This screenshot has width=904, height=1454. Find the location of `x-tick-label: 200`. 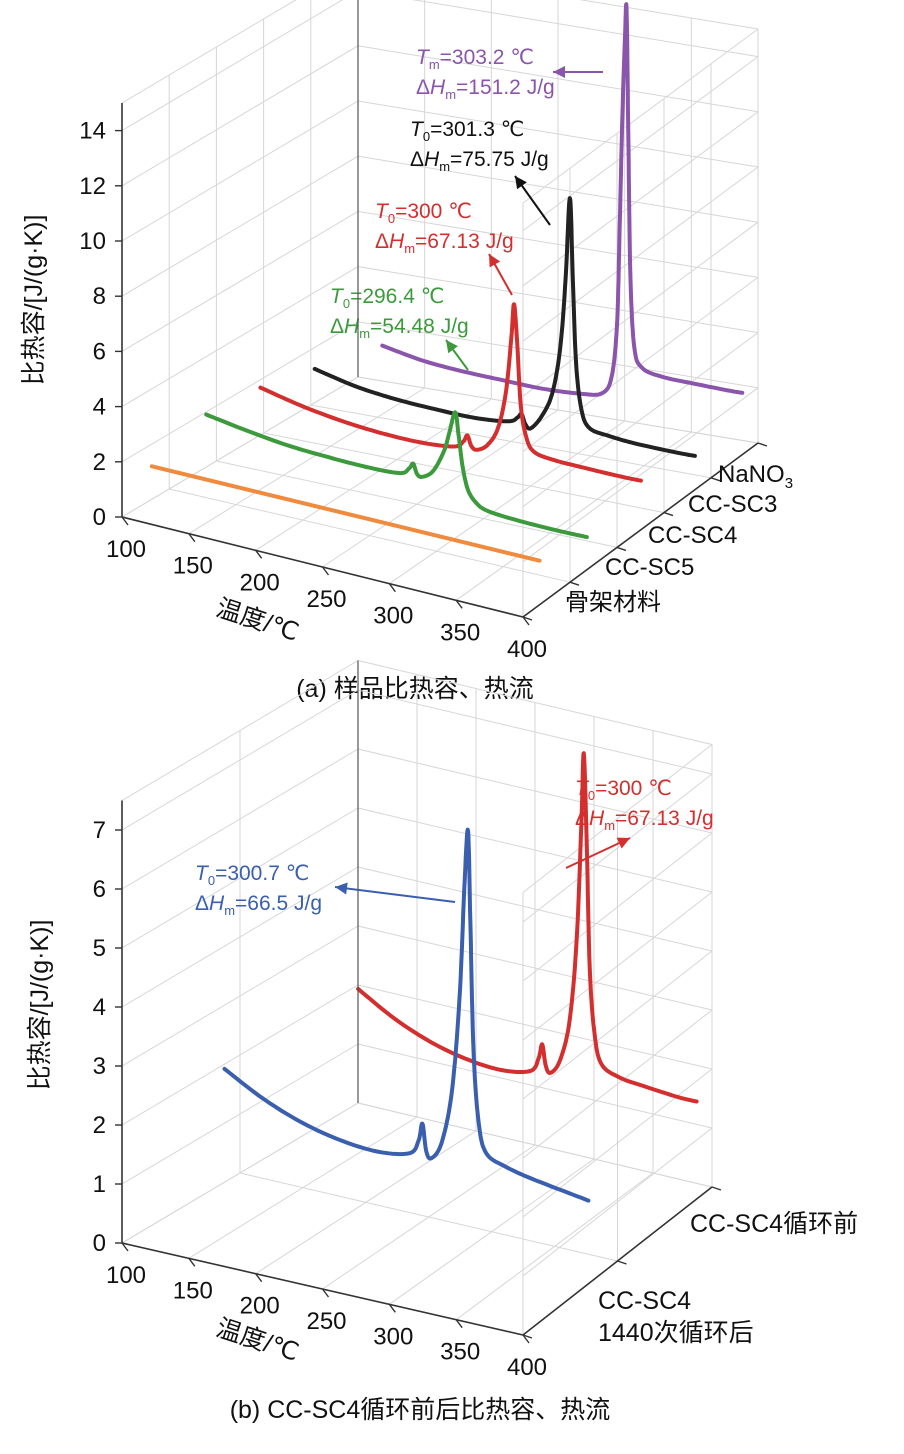

x-tick-label: 200 is located at coordinates (260, 1306).